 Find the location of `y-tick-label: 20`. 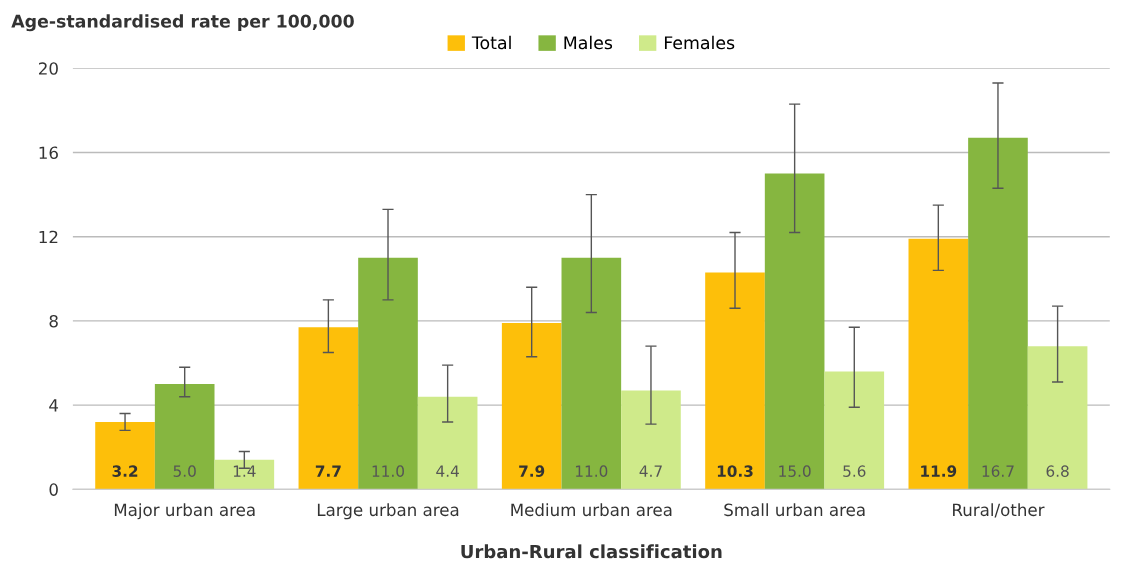

y-tick-label: 20 is located at coordinates (48, 68).